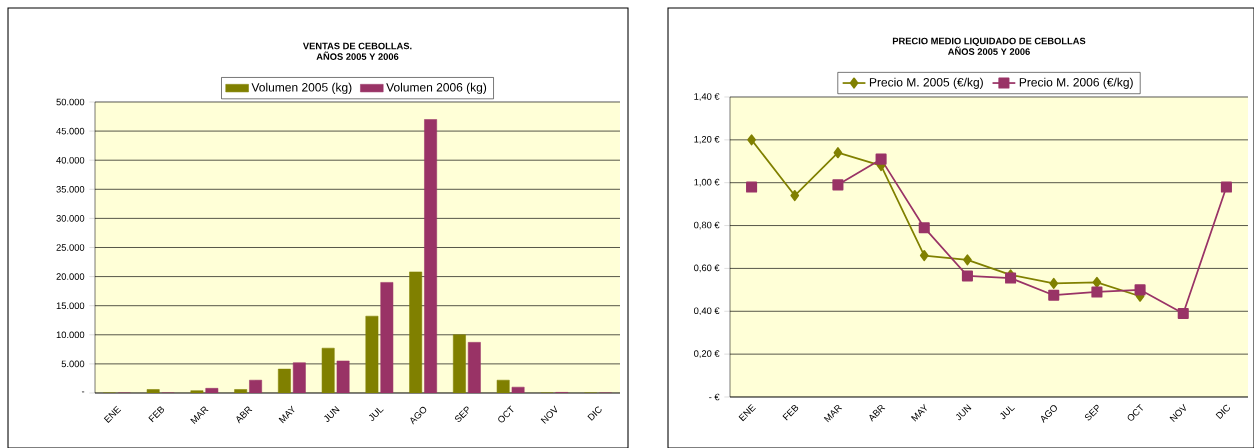 This screenshot has width=1254, height=448. Describe the element at coordinates (790, 412) in the screenshot. I see `x-tick-label: FEB` at that location.